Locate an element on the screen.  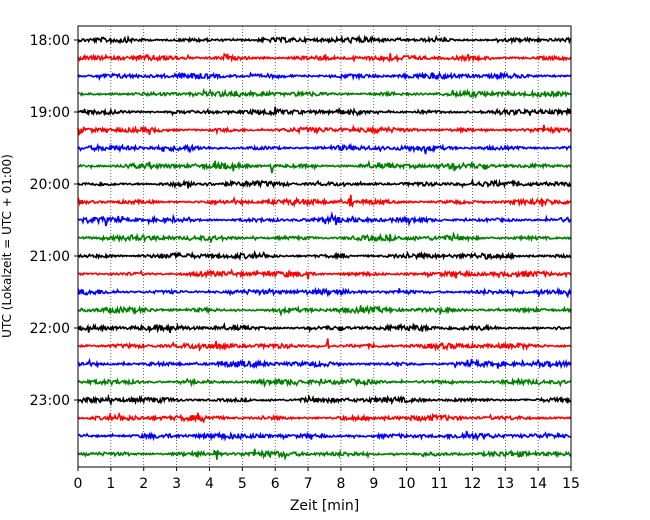
trace-2000 is located at coordinates (324, 183).